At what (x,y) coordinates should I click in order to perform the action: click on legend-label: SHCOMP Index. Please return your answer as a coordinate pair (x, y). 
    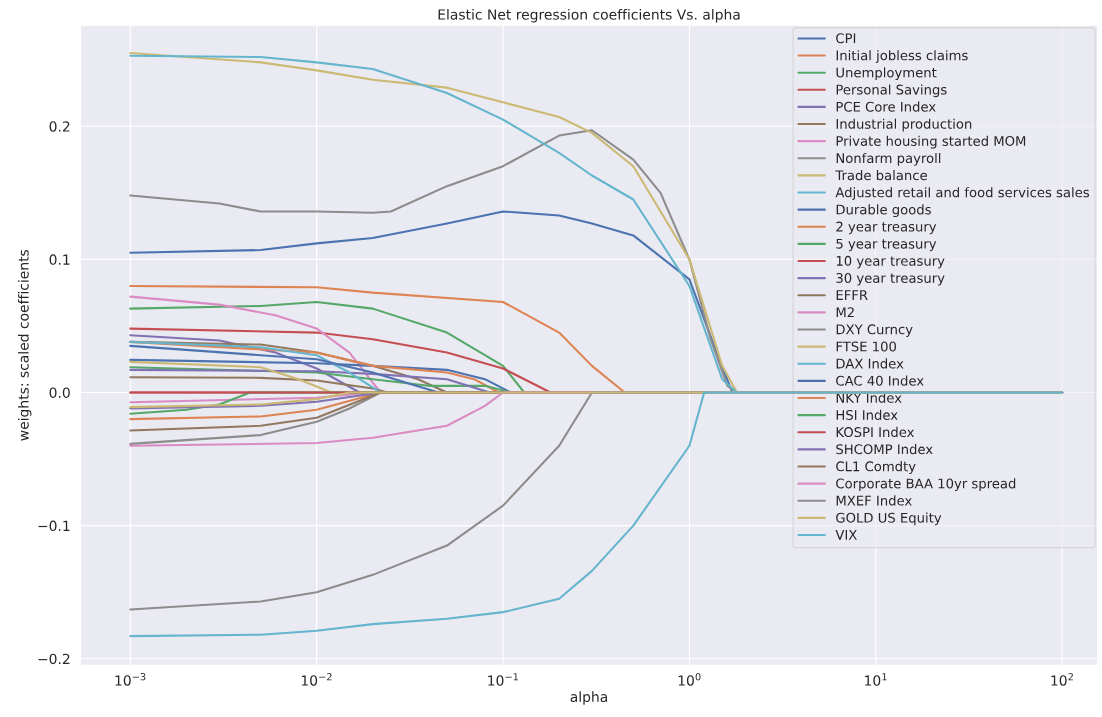
    Looking at the image, I should click on (884, 449).